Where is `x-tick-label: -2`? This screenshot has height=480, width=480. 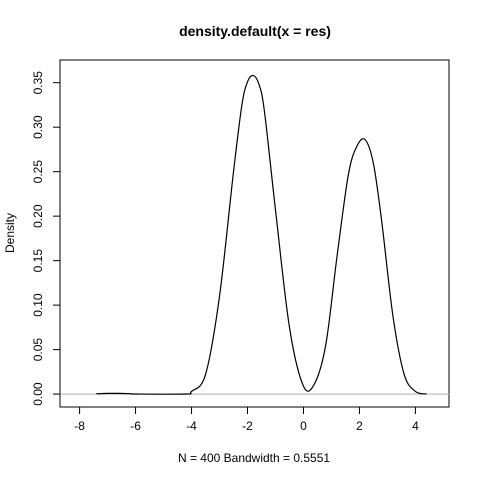 x-tick-label: -2 is located at coordinates (247, 426).